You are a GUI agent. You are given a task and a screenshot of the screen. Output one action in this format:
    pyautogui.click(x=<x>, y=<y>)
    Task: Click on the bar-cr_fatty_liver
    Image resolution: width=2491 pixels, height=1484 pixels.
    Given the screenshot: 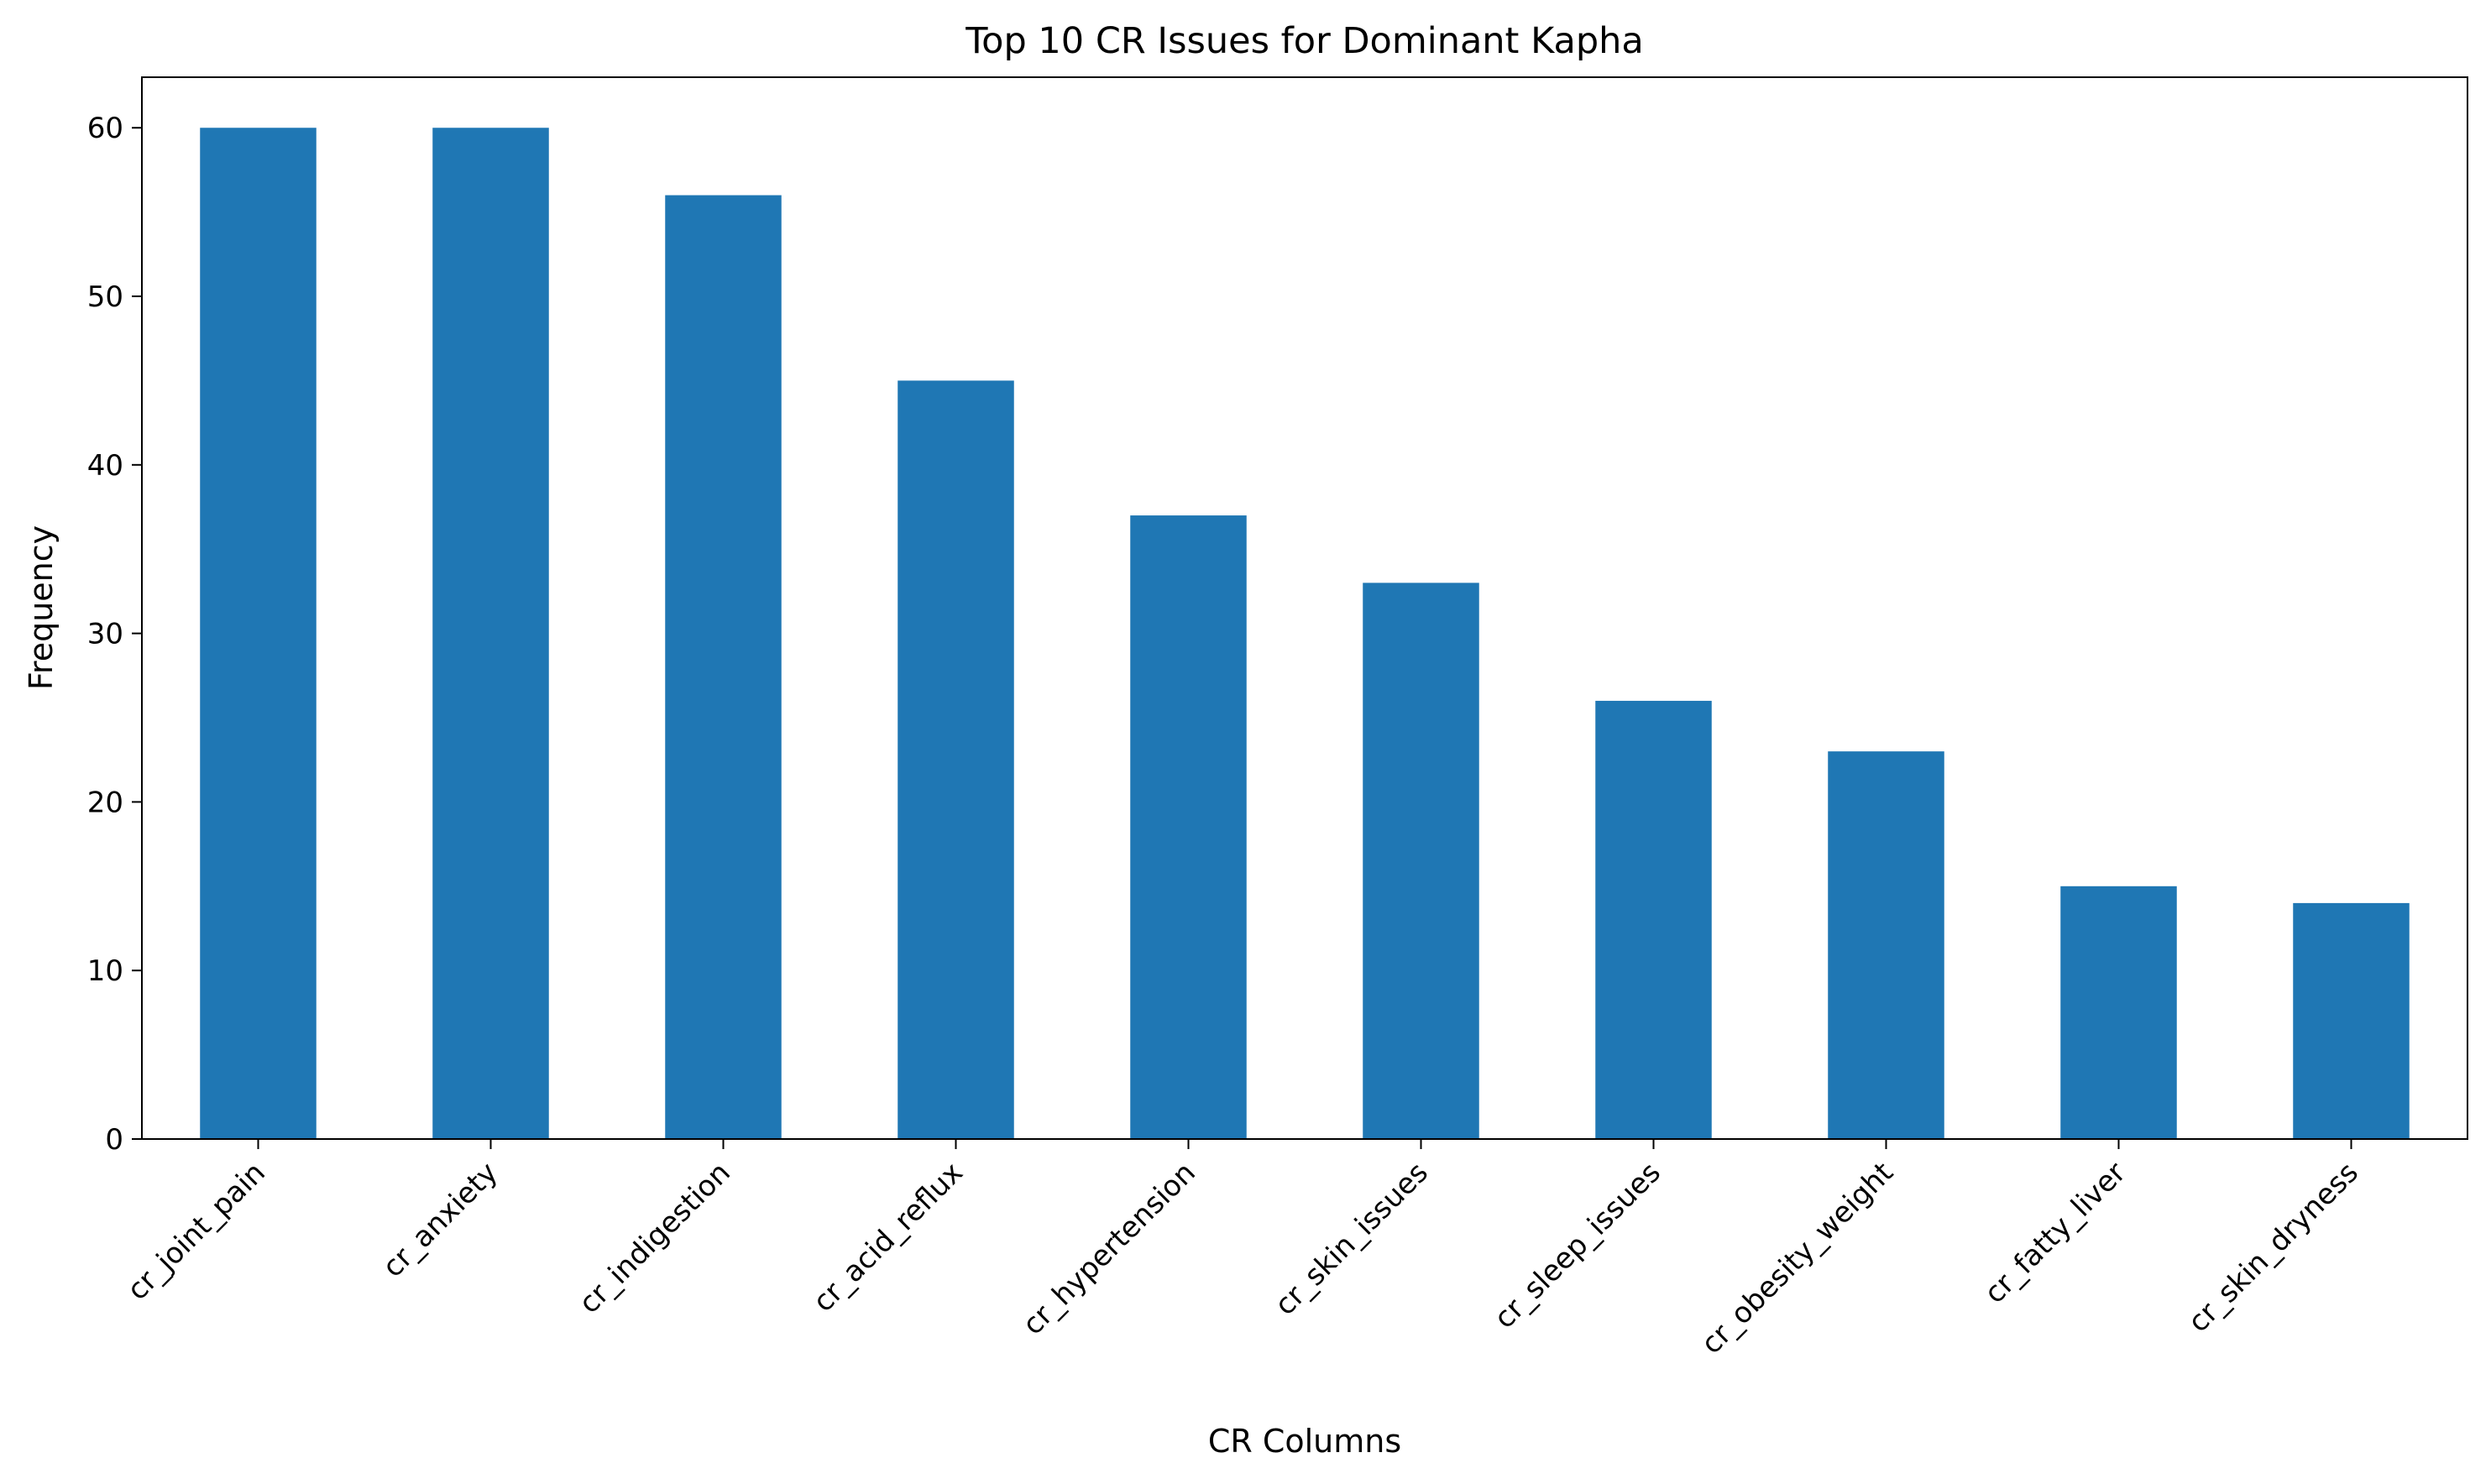 What is the action you would take?
    pyautogui.click(x=2118, y=1012)
    